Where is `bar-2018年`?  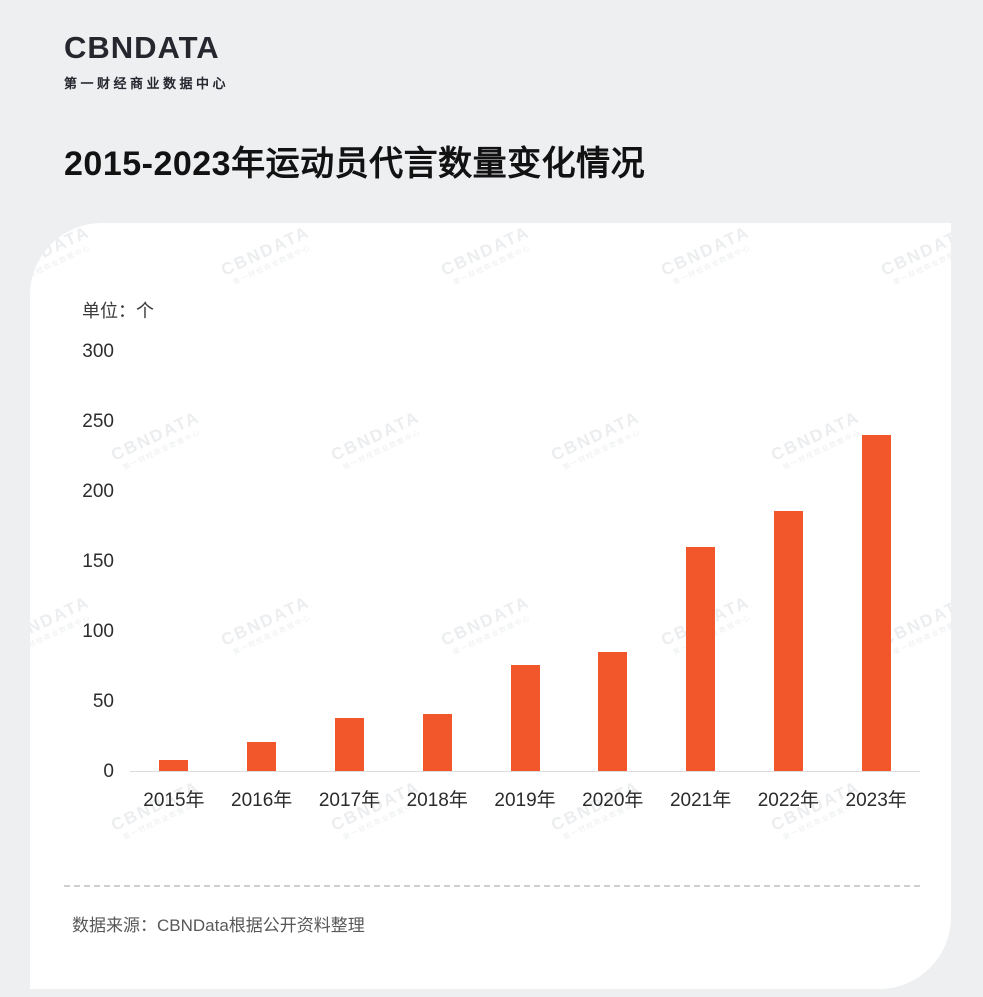
bar-2018年 is located at coordinates (437, 742).